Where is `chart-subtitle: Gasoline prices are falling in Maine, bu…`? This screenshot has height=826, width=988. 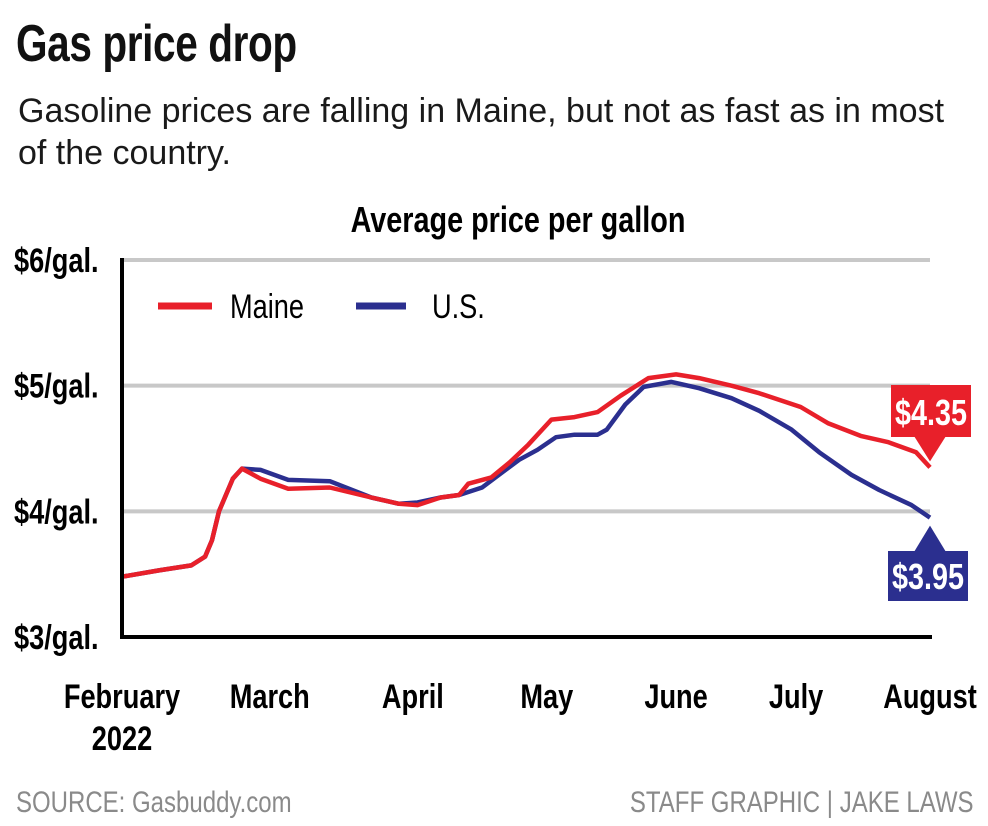
chart-subtitle: Gasoline prices are falling in Maine, bu… is located at coordinates (481, 132).